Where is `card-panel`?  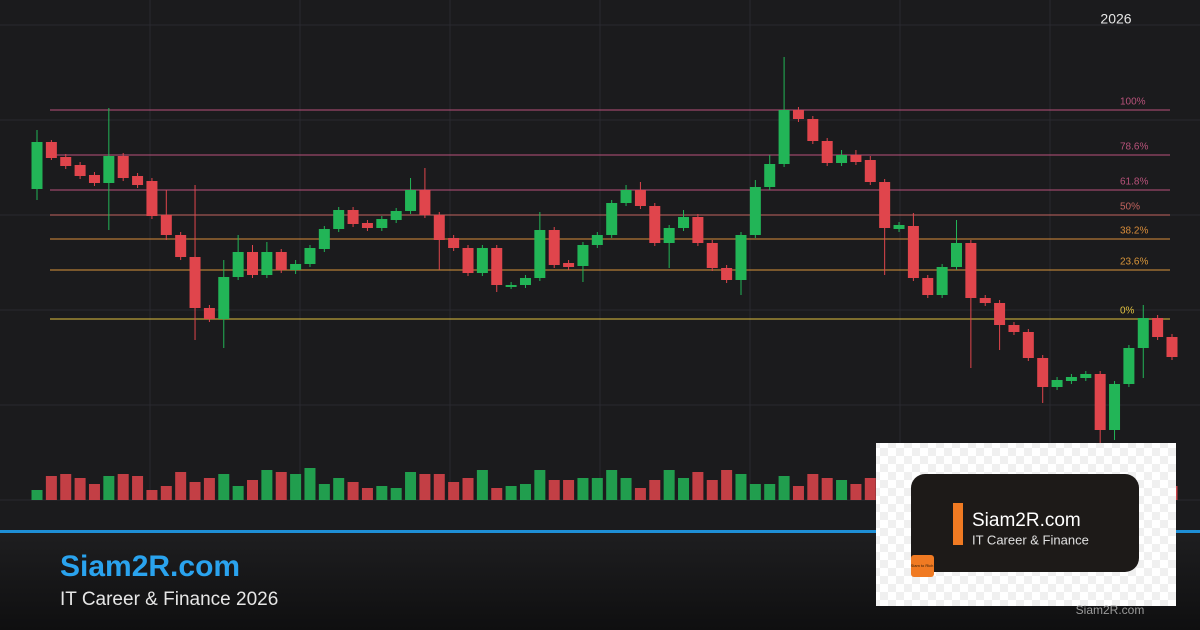
card-panel is located at coordinates (1025, 523).